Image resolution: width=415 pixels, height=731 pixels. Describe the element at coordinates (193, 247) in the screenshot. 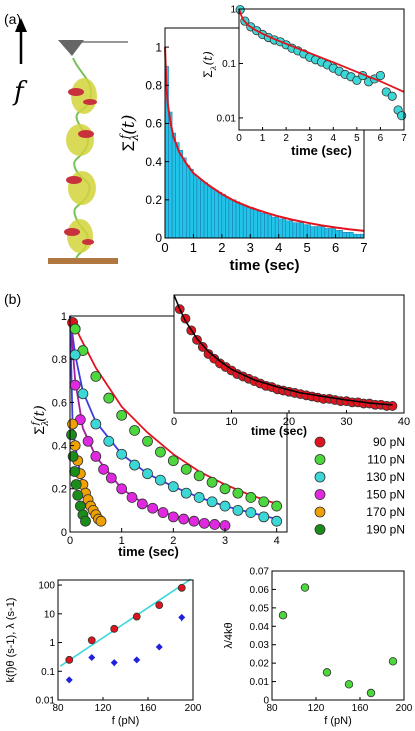

I see `x-tick-label: 1` at that location.